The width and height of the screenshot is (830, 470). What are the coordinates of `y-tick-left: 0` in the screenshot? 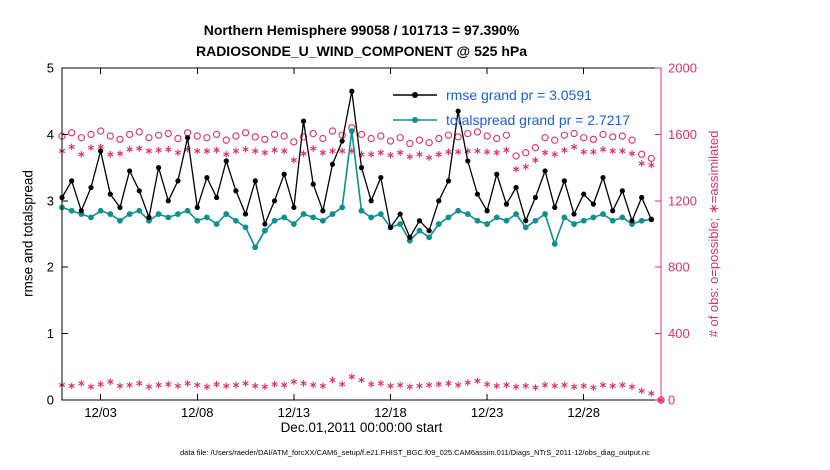 It's located at (50, 400).